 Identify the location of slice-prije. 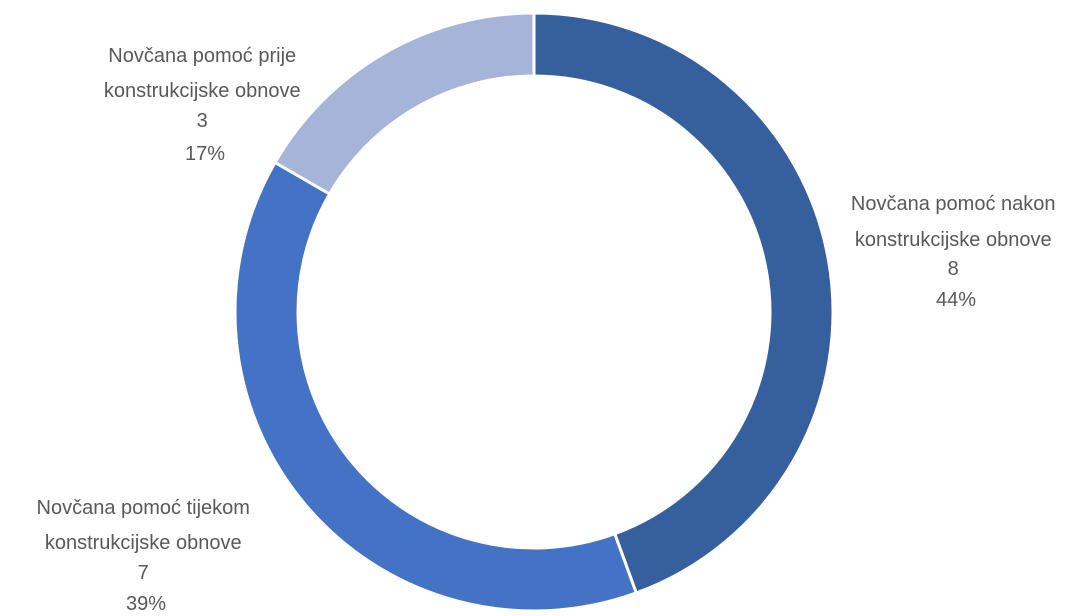
(404, 104).